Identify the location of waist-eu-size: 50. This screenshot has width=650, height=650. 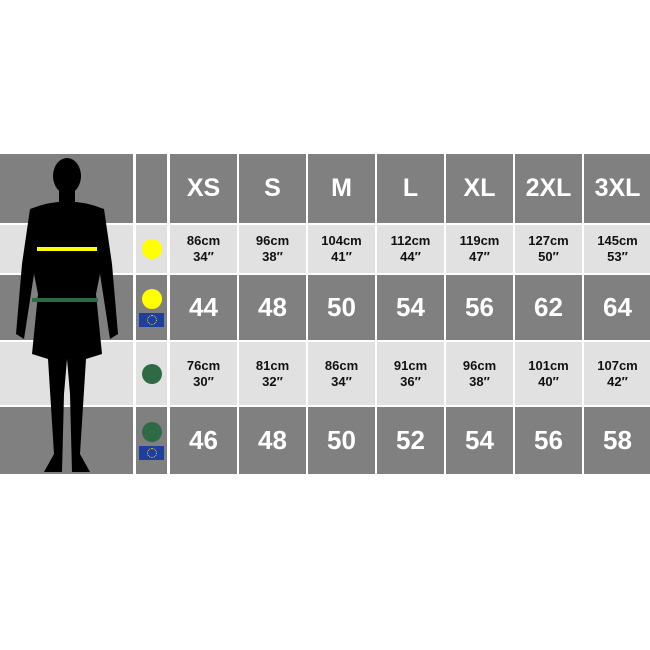
(341, 440).